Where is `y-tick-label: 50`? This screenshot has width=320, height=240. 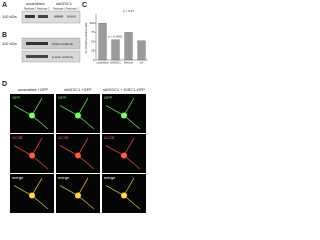
y-tick-label: 50 is located at coordinates (93, 41).